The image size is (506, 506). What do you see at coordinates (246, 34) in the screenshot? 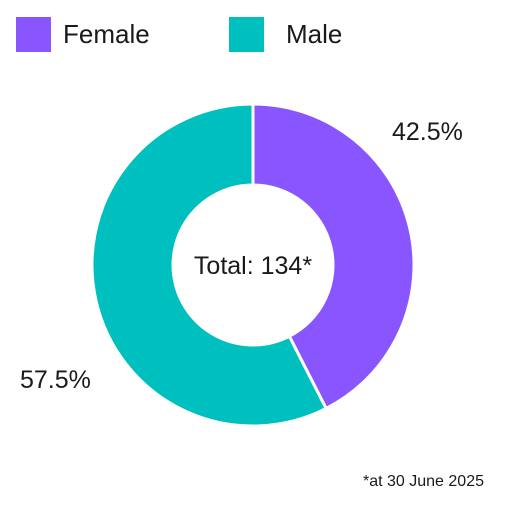
I see `legend-swatch-male` at bounding box center [246, 34].